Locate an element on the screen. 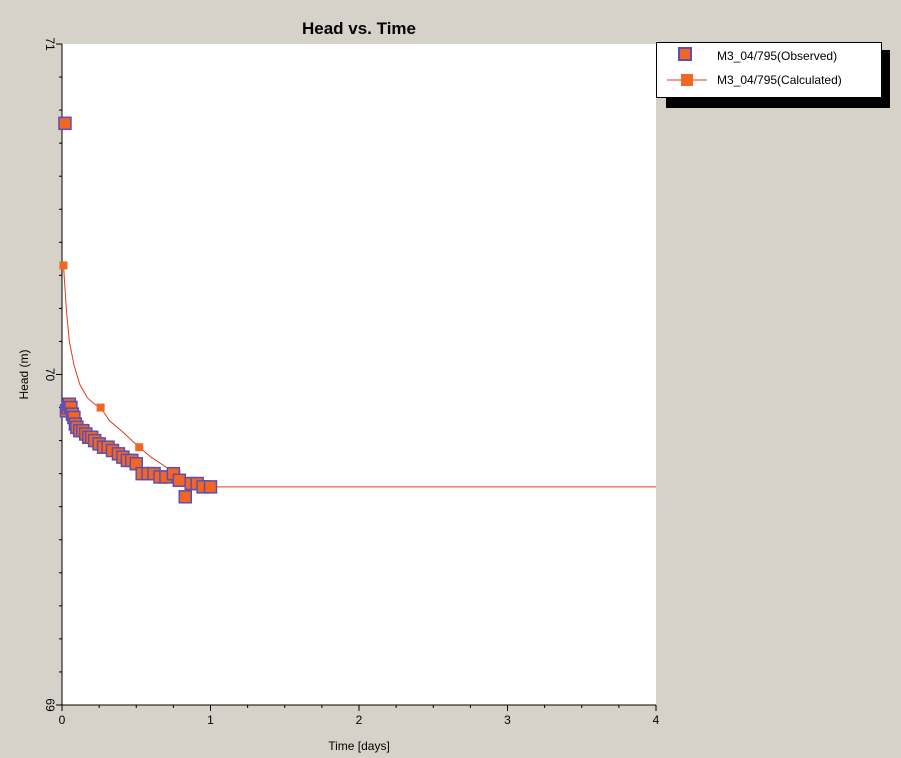 The height and width of the screenshot is (758, 901). chart-title: Head vs. Time is located at coordinates (359, 28).